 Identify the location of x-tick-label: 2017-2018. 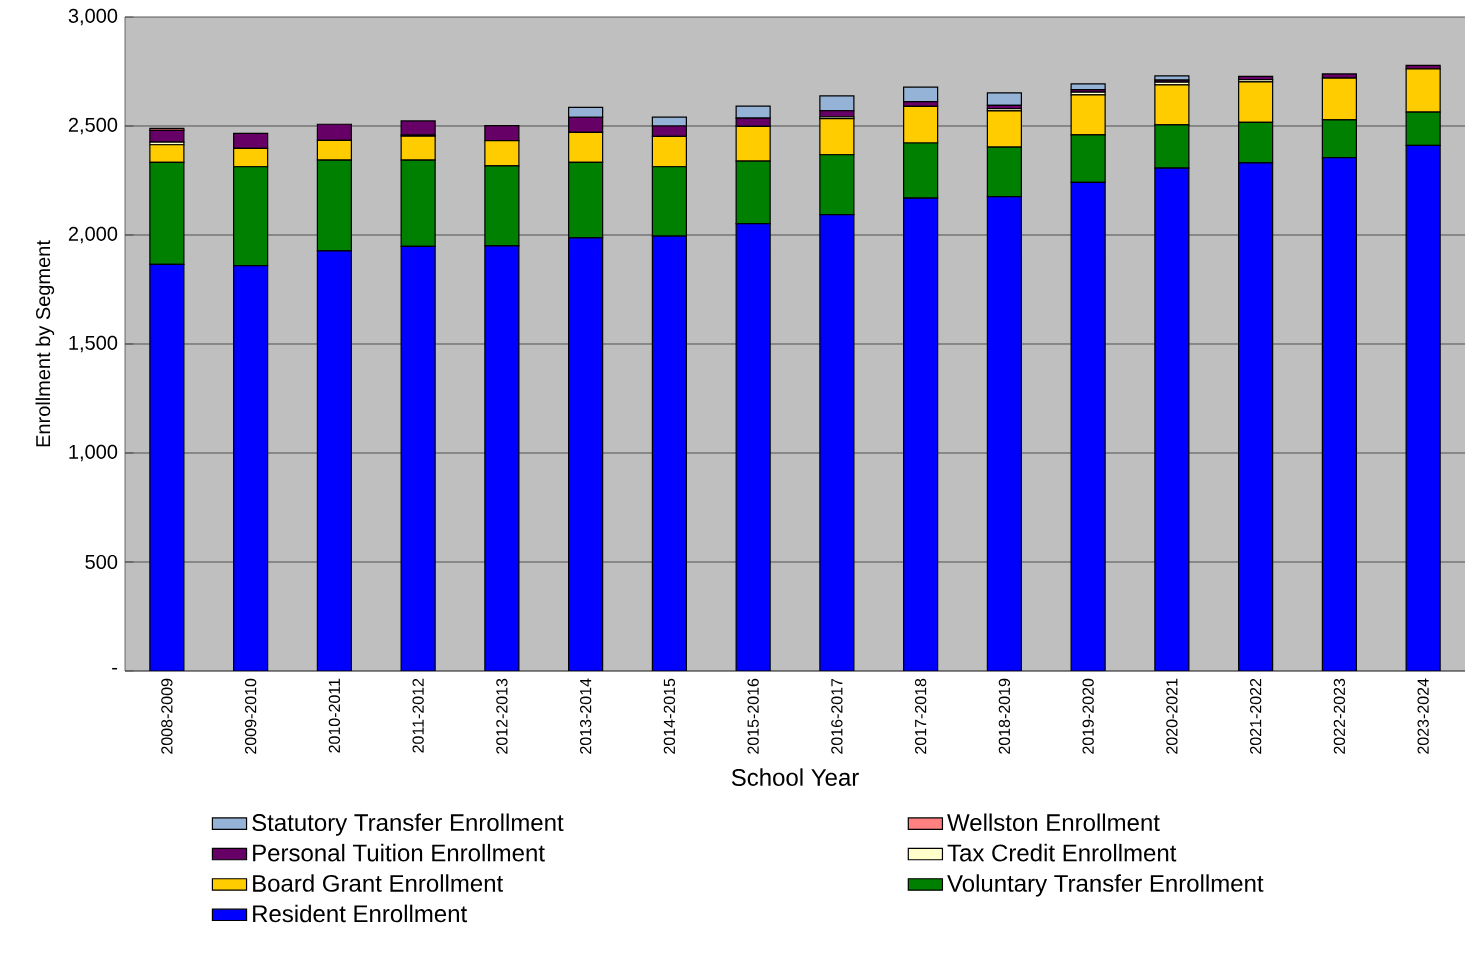
(920, 716).